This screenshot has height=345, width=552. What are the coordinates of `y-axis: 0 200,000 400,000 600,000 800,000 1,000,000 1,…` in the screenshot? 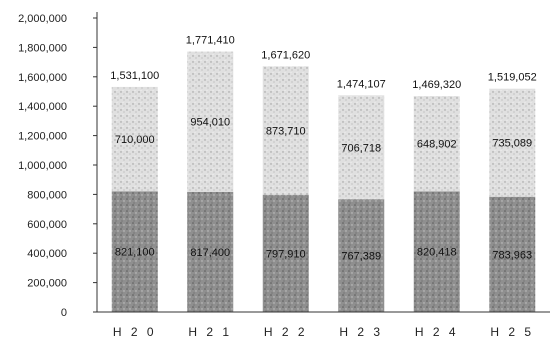 It's located at (58, 165).